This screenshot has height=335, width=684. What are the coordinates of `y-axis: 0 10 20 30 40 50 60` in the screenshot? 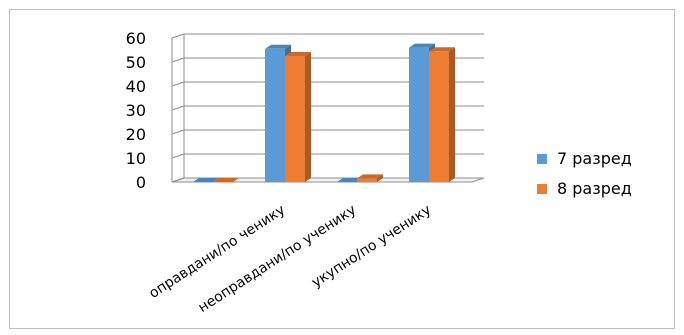 It's located at (136, 110).